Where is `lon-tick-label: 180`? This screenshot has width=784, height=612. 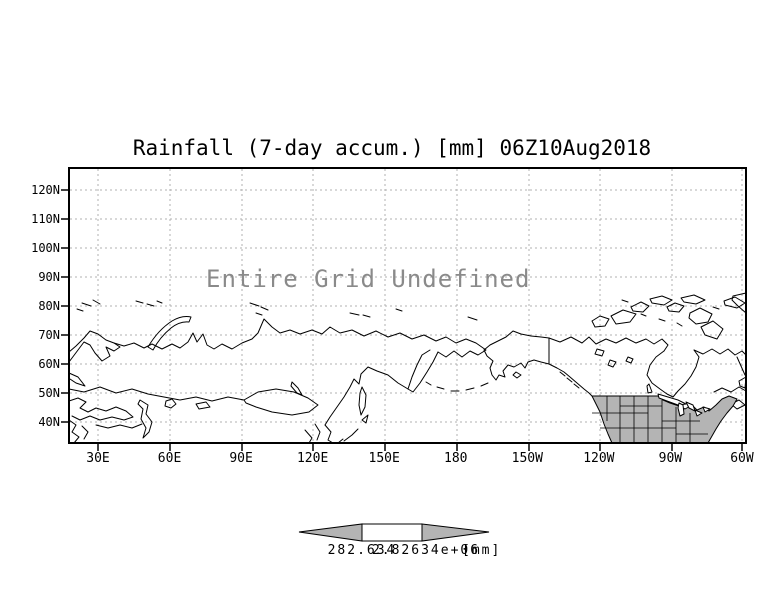 lon-tick-label: 180 is located at coordinates (456, 458).